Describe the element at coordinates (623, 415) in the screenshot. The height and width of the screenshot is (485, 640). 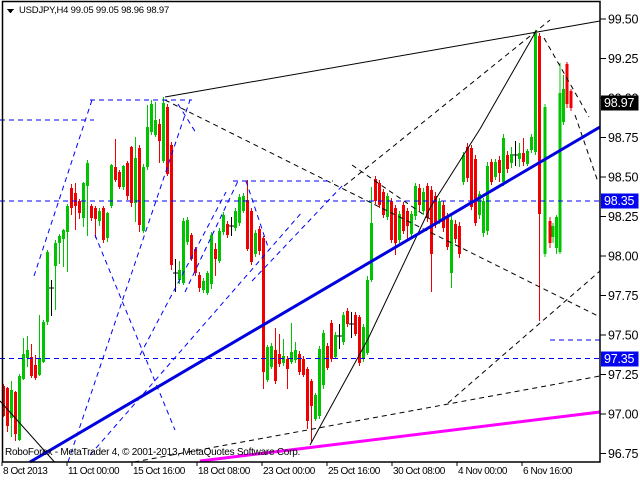
I see `svg-text: 97.00` at that location.